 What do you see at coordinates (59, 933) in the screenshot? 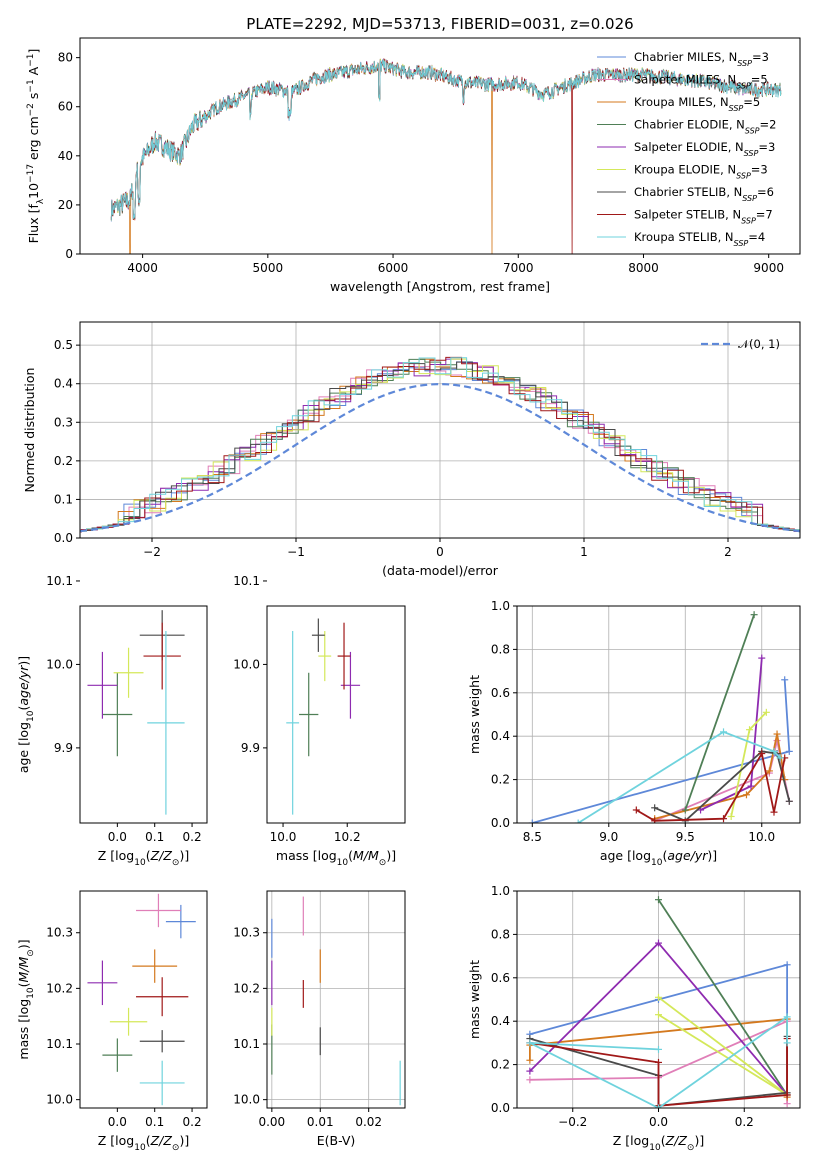
I see `y-tick-label: 10.3` at bounding box center [59, 933].